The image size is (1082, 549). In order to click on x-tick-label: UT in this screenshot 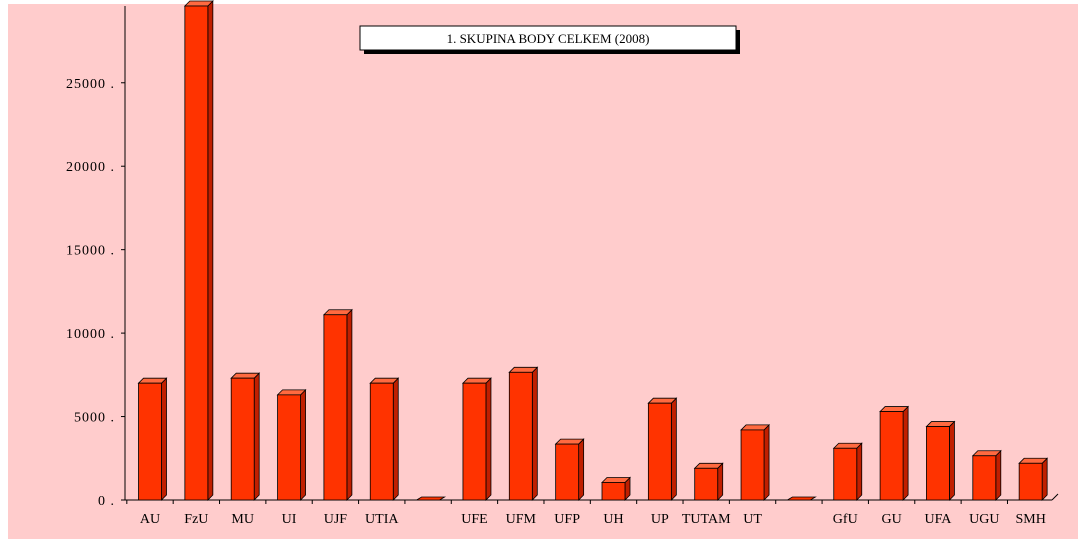, I will do `click(752, 519)`.